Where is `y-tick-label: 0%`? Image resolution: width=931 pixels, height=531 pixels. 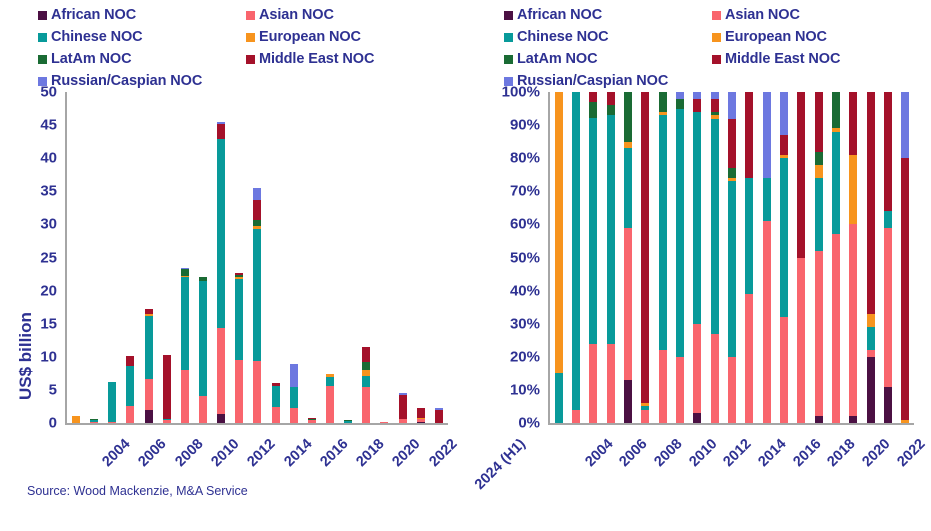 y-tick-label: 0% is located at coordinates (529, 423).